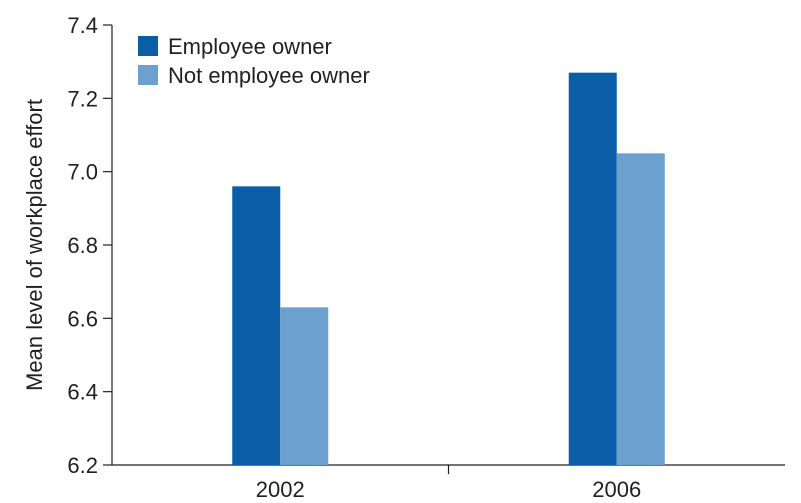  What do you see at coordinates (448, 483) in the screenshot?
I see `x-ticks: 2002 2006` at bounding box center [448, 483].